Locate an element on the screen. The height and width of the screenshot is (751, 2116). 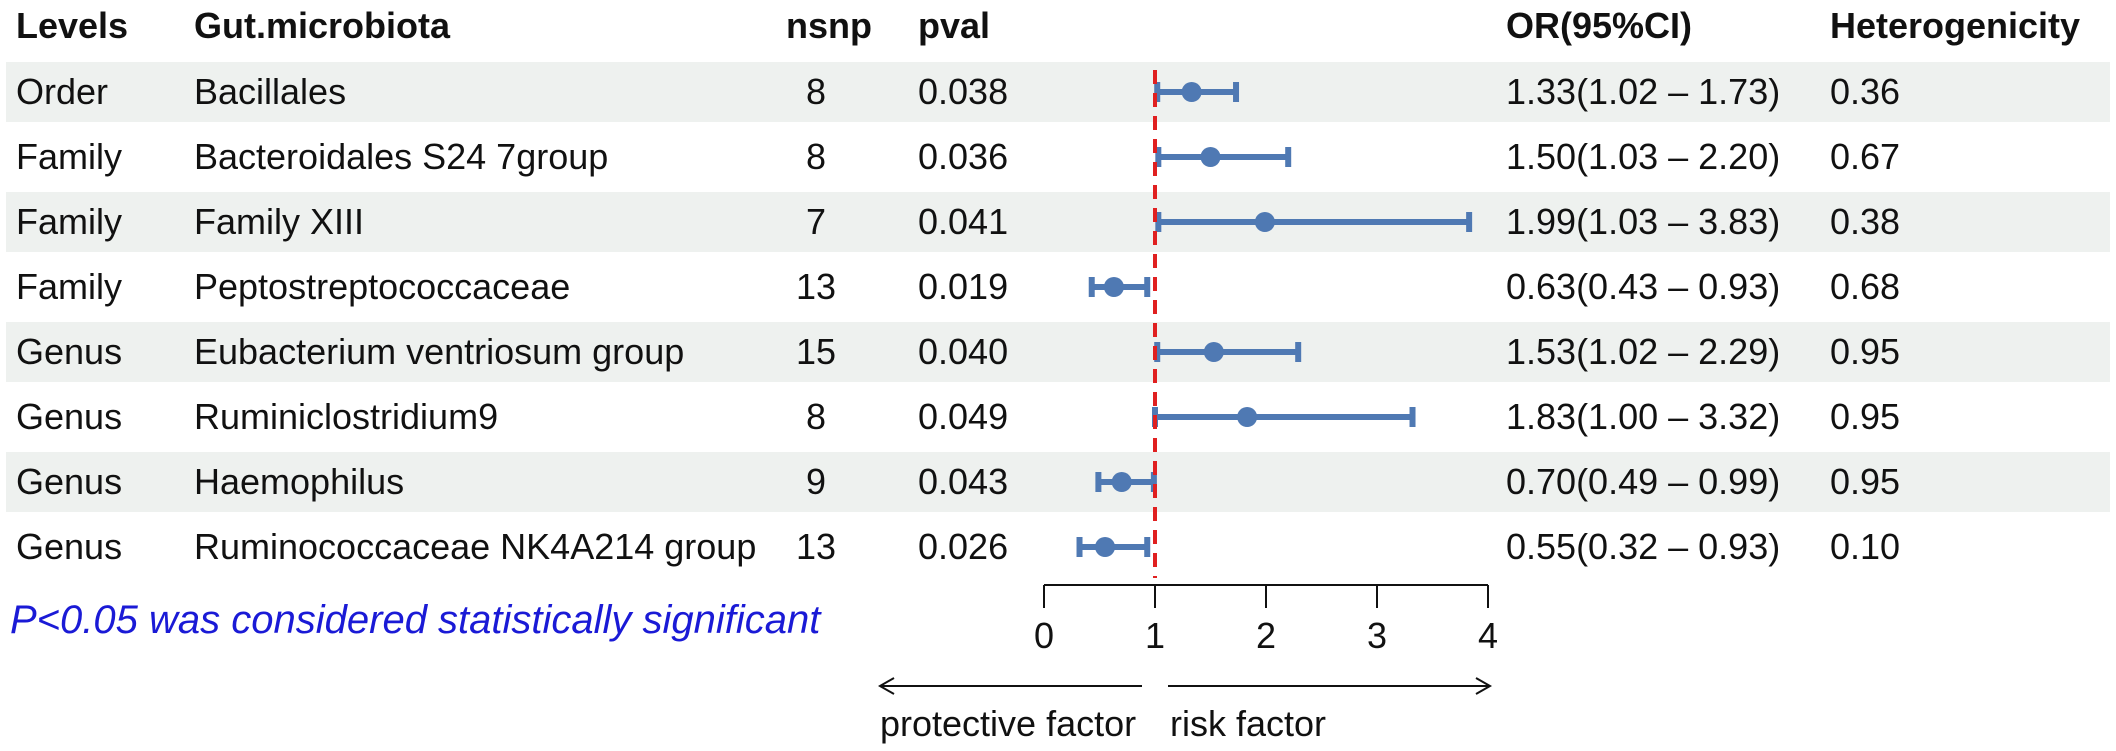
row-pval: 0.049 is located at coordinates (963, 416).